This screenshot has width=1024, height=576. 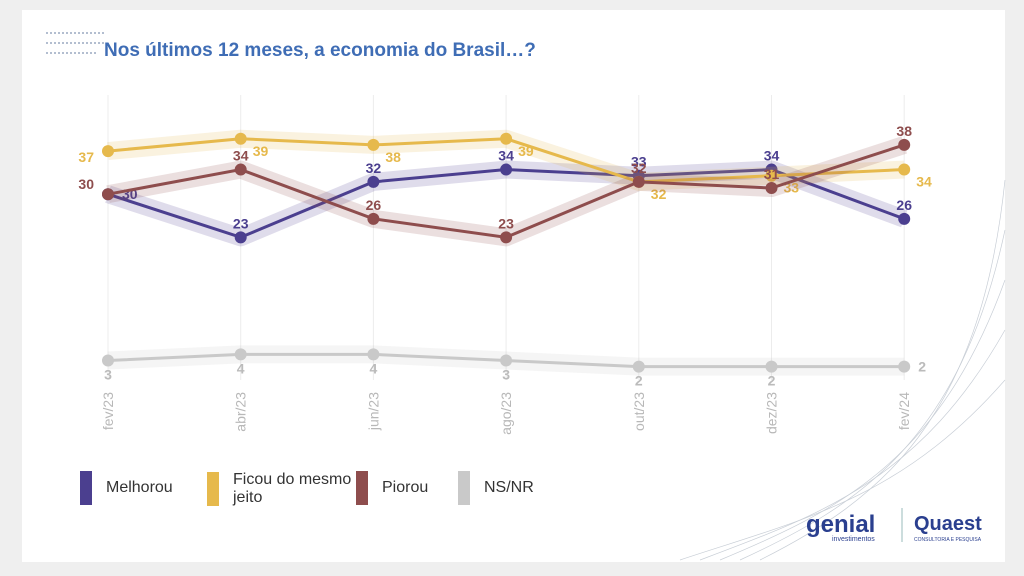 What do you see at coordinates (86, 157) in the screenshot?
I see `data-label: 37` at bounding box center [86, 157].